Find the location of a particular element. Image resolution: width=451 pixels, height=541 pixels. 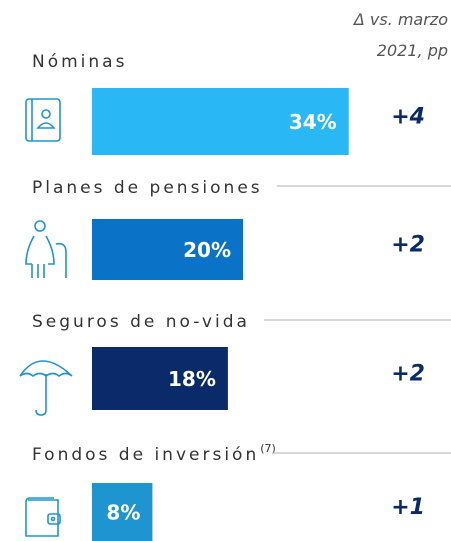

category-label: Seguros de no-vida is located at coordinates (141, 322).